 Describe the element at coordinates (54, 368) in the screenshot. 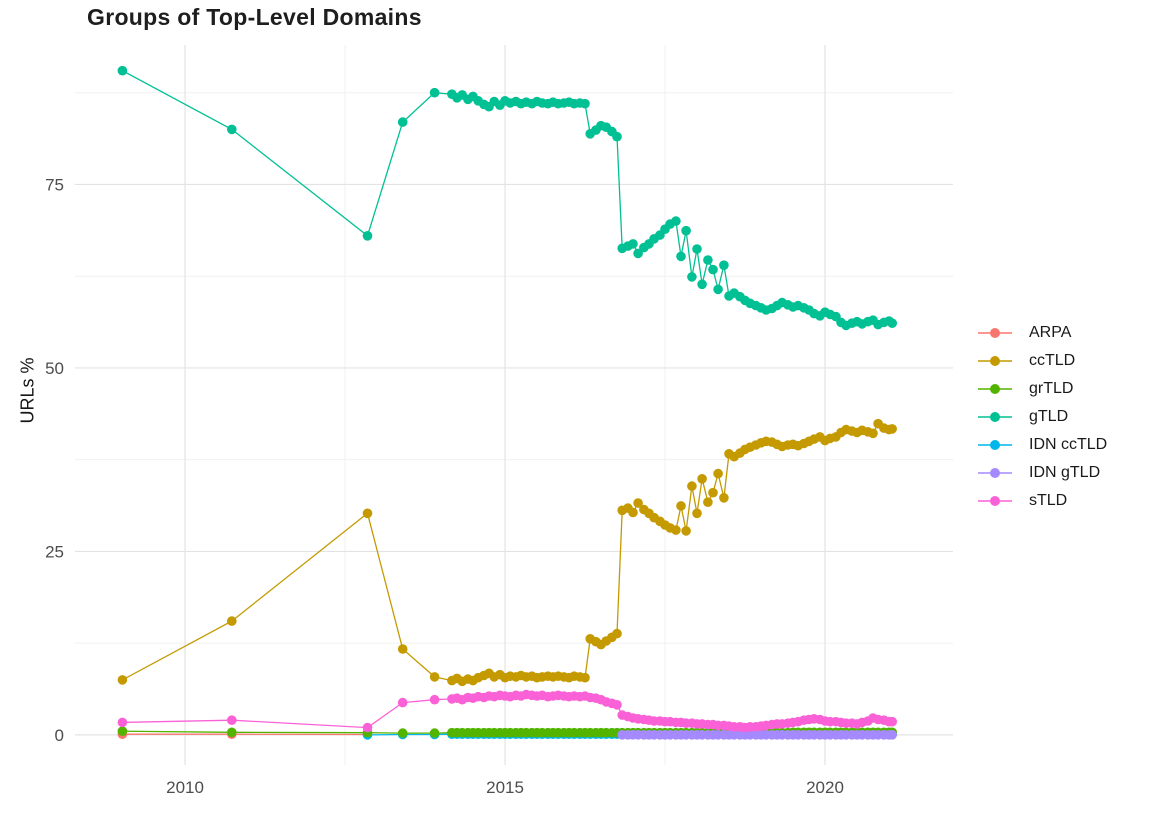

I see `y-axis-tick-label: 50` at that location.